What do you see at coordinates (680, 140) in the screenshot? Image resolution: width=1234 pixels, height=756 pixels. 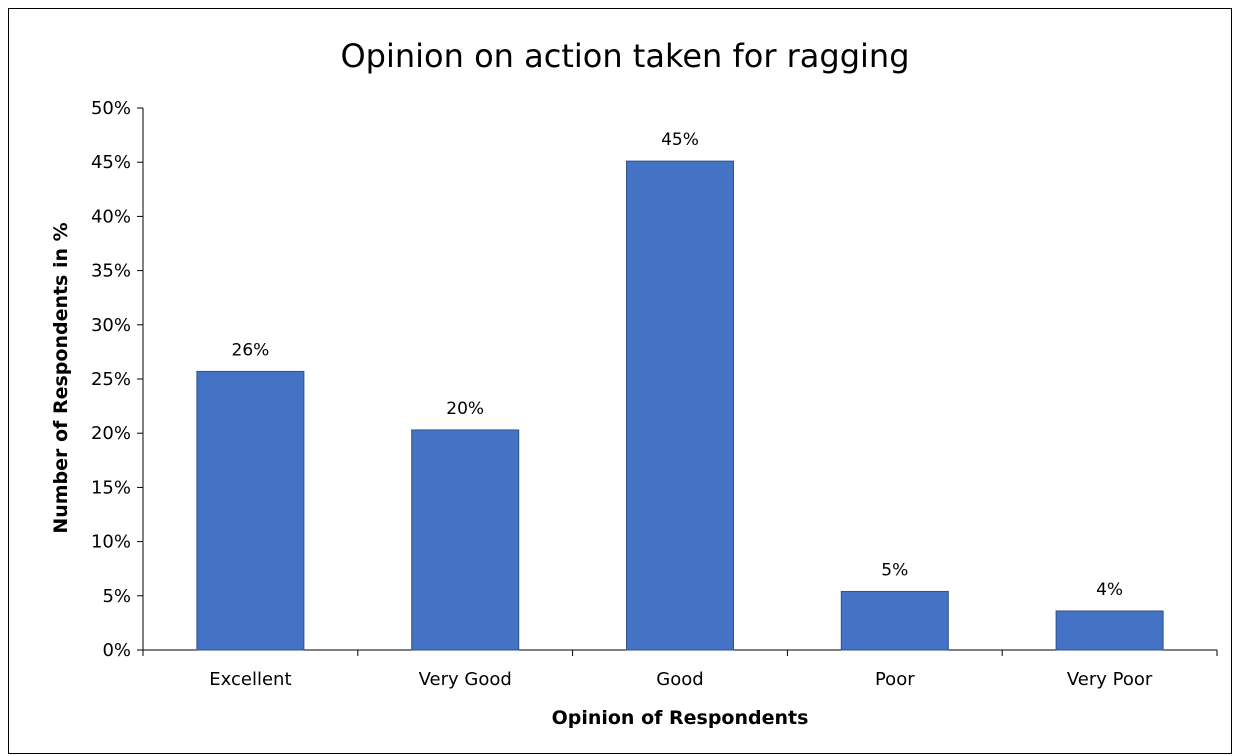 I see `data-label: 45%` at bounding box center [680, 140].